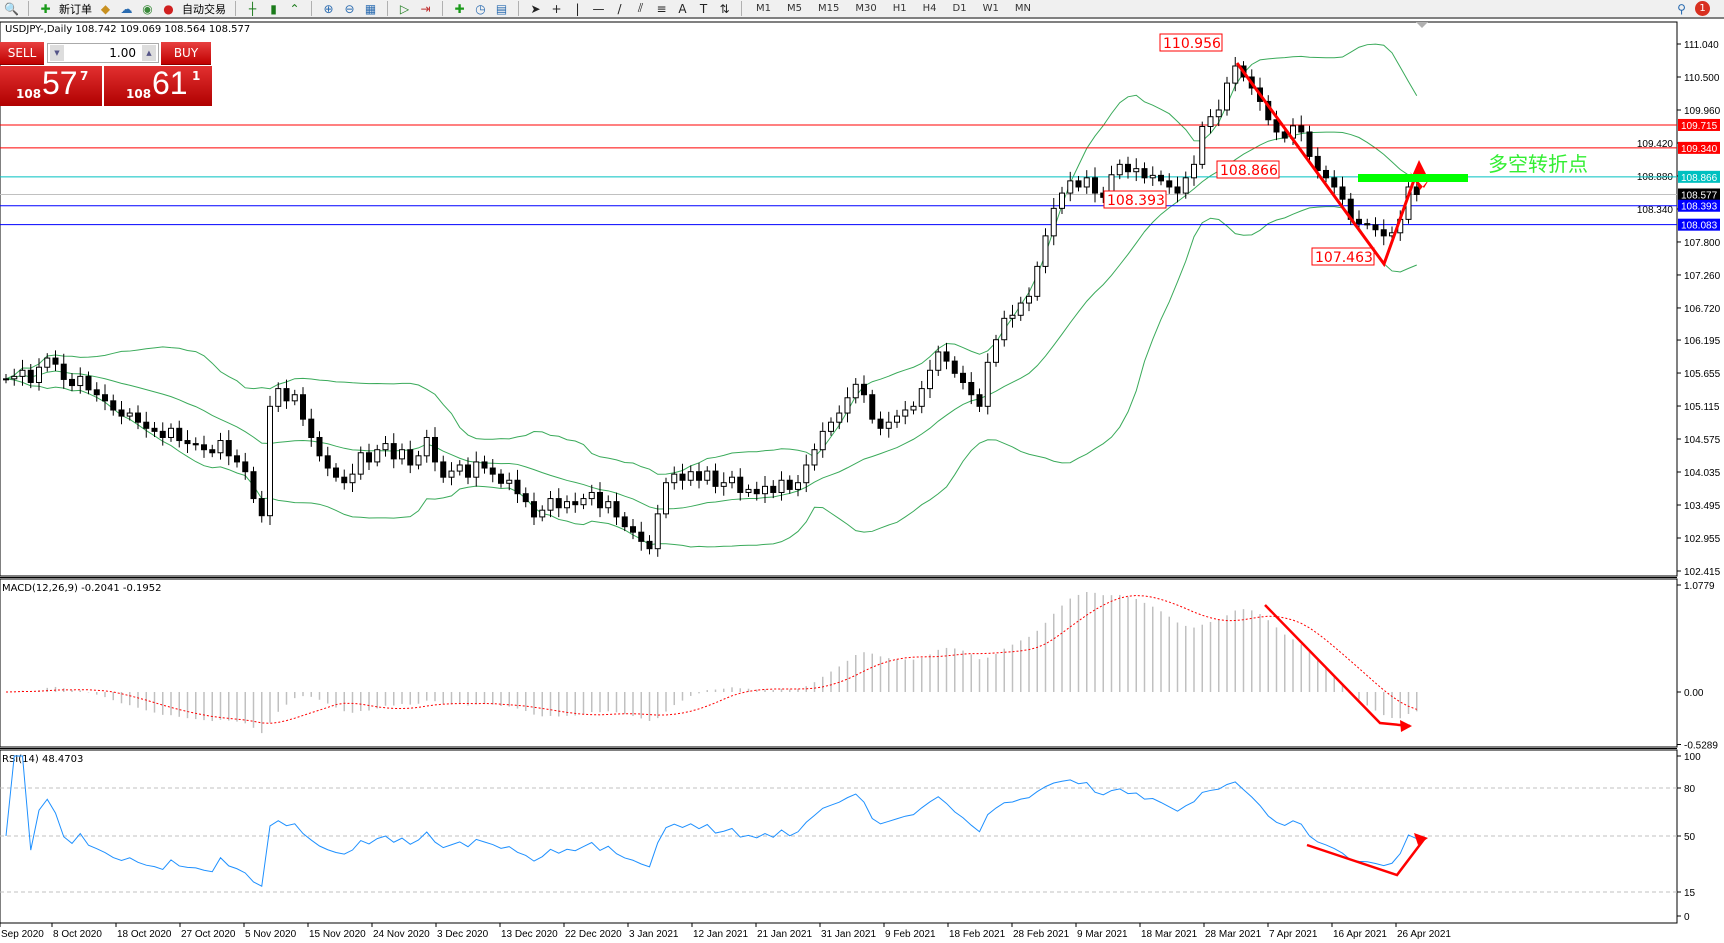 The image size is (1724, 943). I want to click on sell-price-button: 108 57 7, so click(51, 85).